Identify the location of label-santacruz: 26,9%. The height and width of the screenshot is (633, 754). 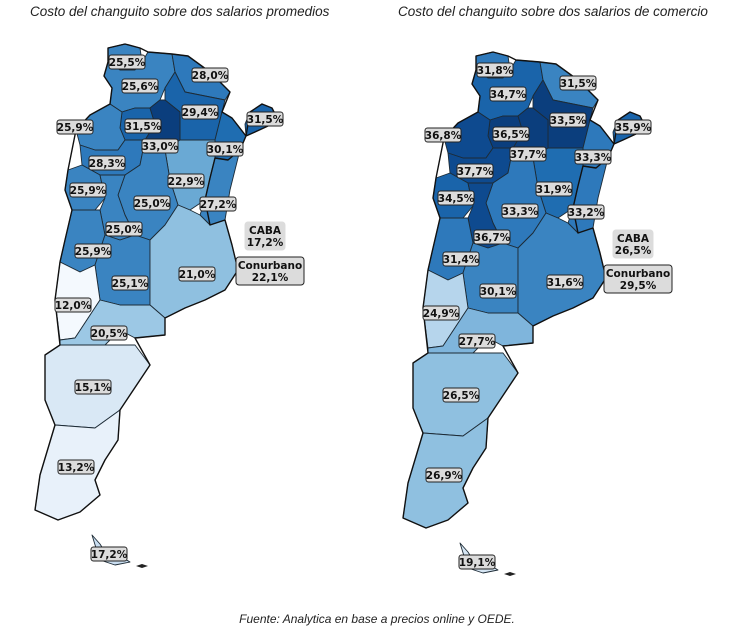
(444, 475).